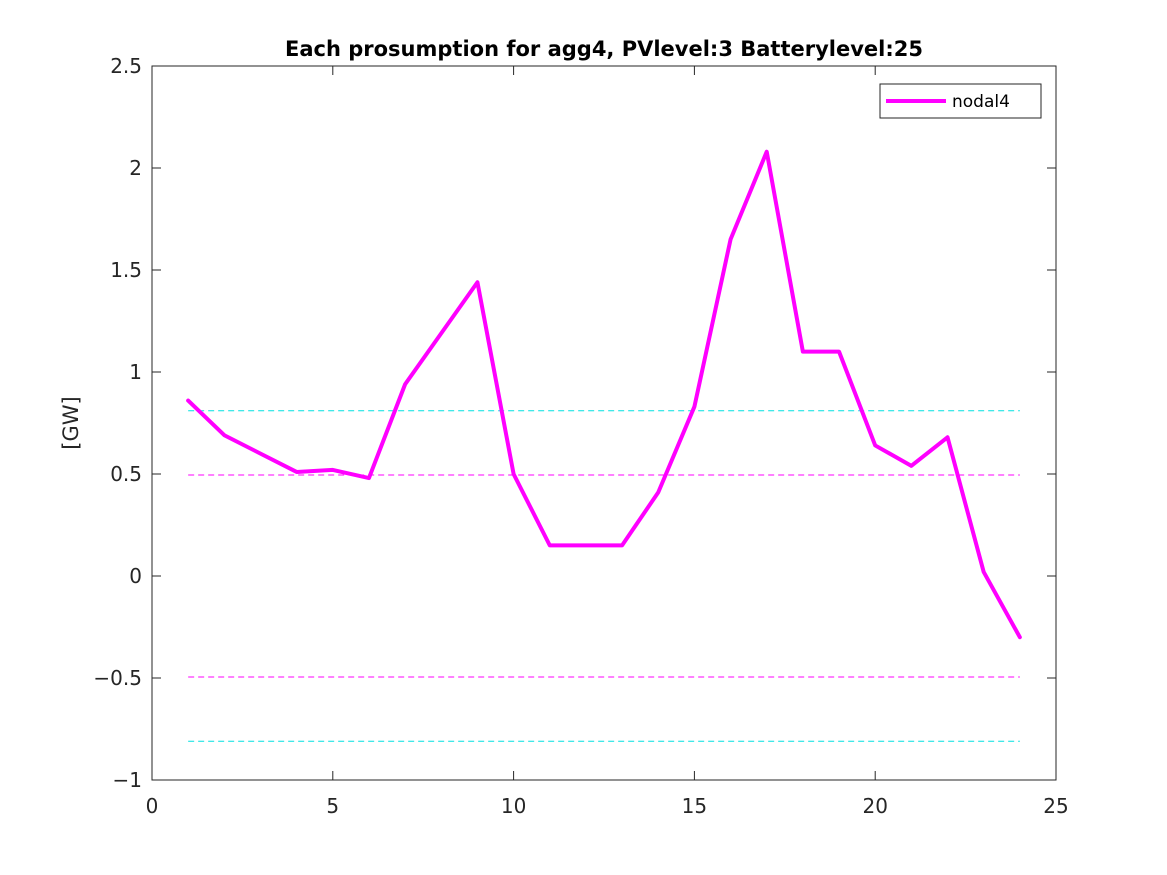 The height and width of the screenshot is (875, 1167). Describe the element at coordinates (127, 780) in the screenshot. I see `y-tick-label-0: −1` at that location.